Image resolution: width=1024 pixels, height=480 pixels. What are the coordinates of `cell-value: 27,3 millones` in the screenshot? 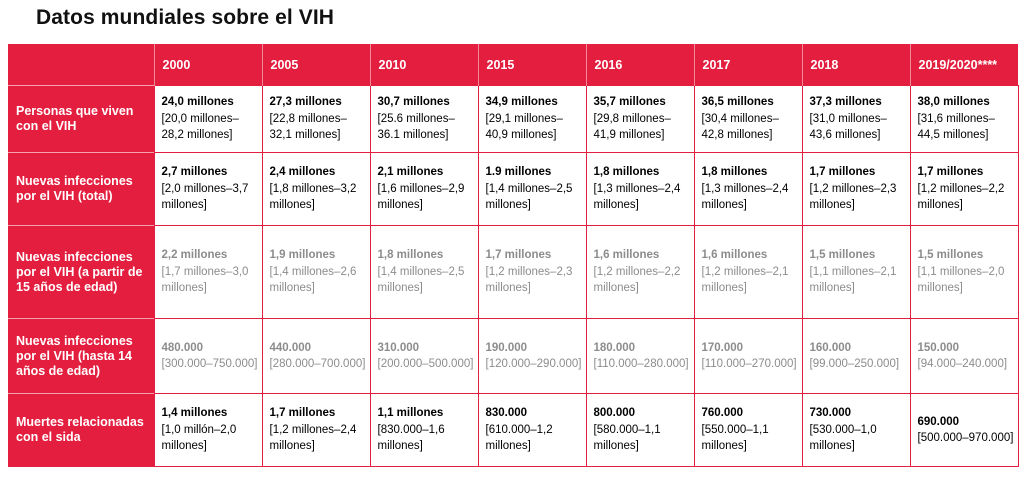 It's located at (305, 102).